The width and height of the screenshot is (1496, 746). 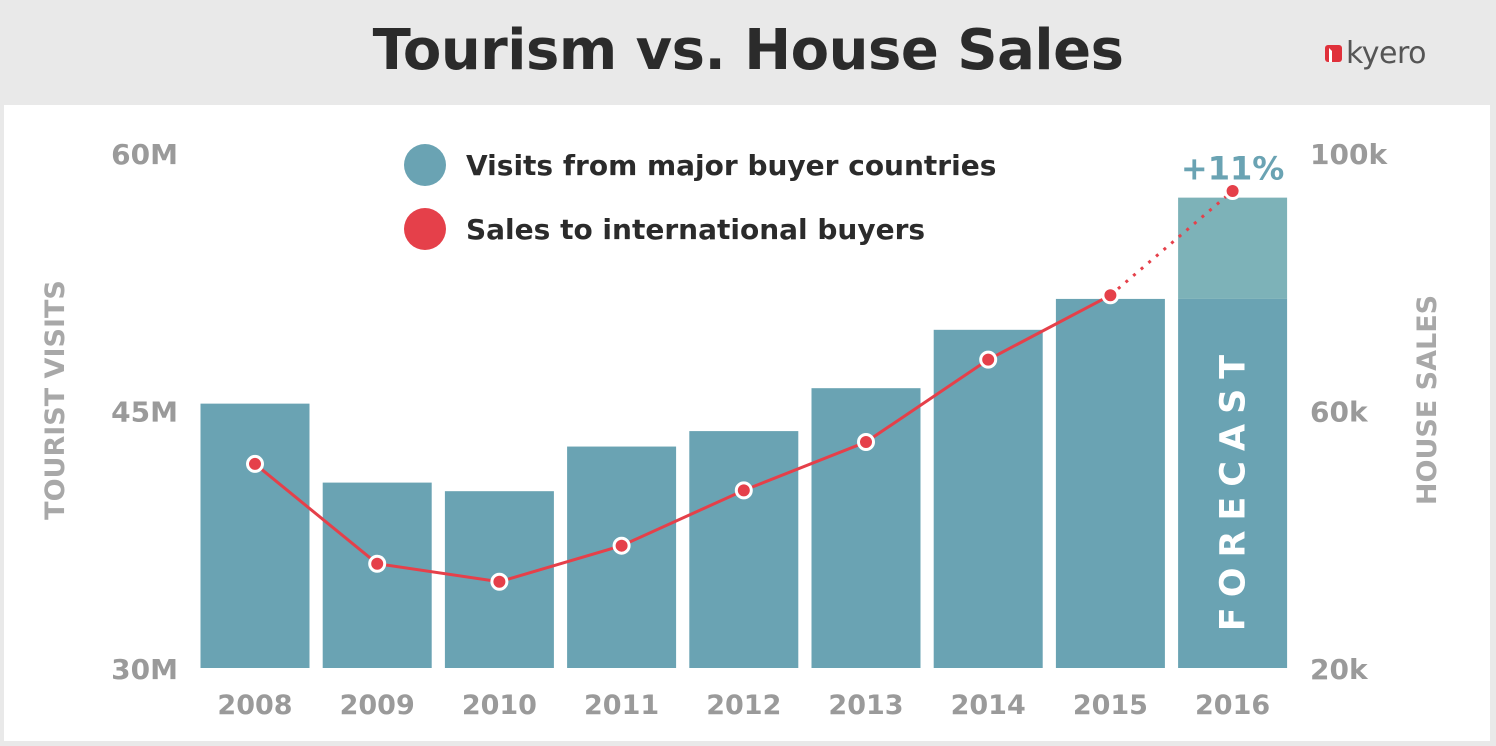 I want to click on logo-text: kyero, so click(x=1386, y=53).